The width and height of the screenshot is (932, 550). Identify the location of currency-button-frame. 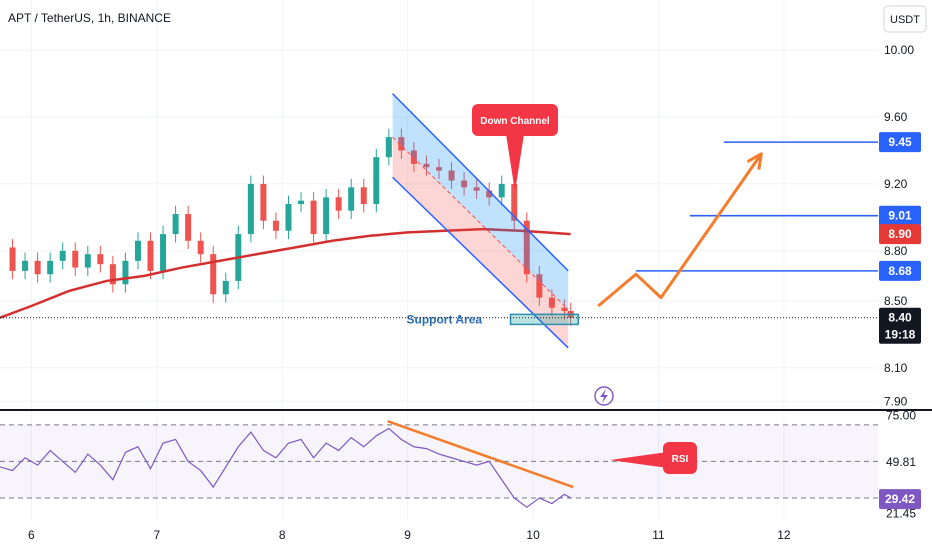
(905, 19).